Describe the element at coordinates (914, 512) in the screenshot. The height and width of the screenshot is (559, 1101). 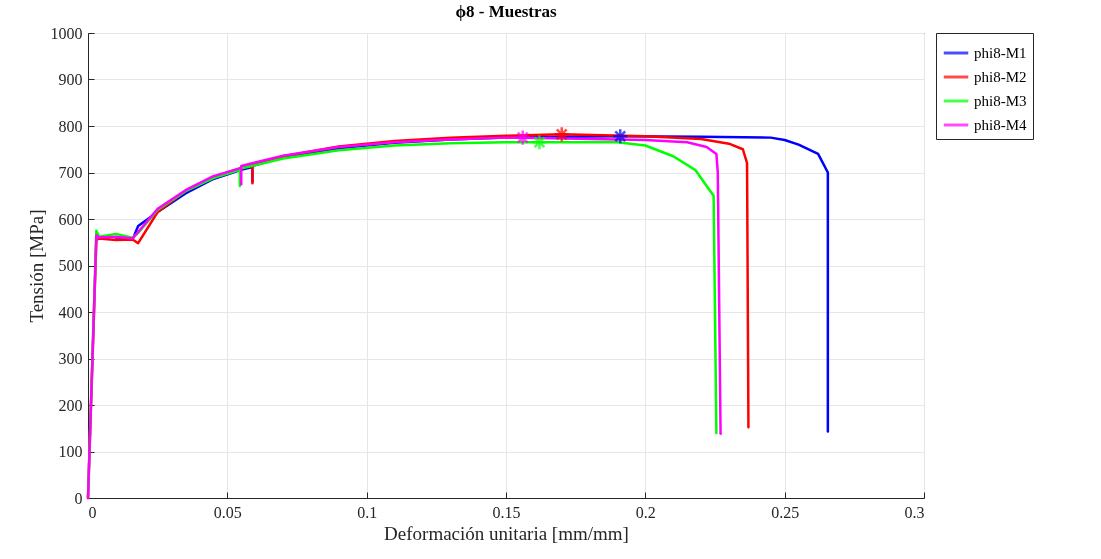
I see `x-tick-label: 0.3` at that location.